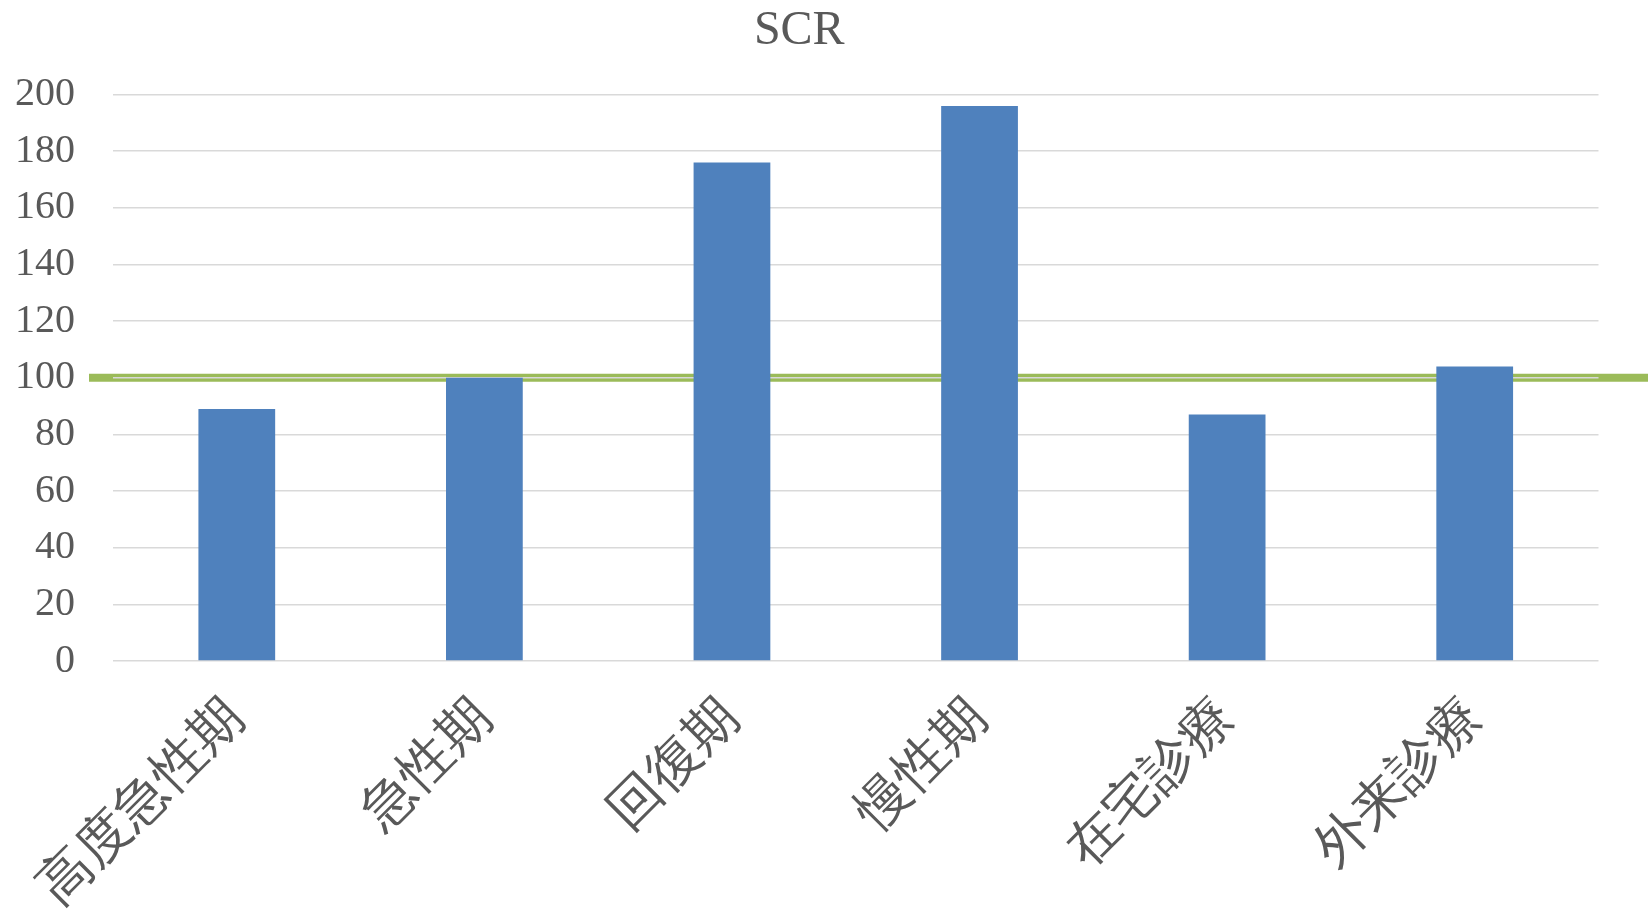 Image resolution: width=1648 pixels, height=921 pixels. What do you see at coordinates (45, 205) in the screenshot?
I see `y-tick-label: 160` at bounding box center [45, 205].